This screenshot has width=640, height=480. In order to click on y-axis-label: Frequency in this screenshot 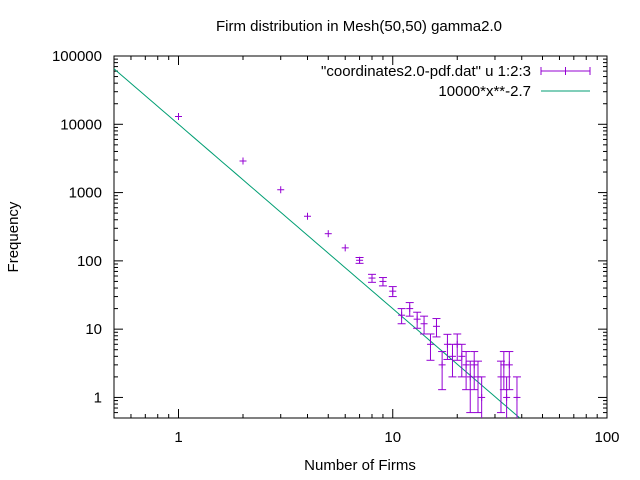, I will do `click(13, 236)`.